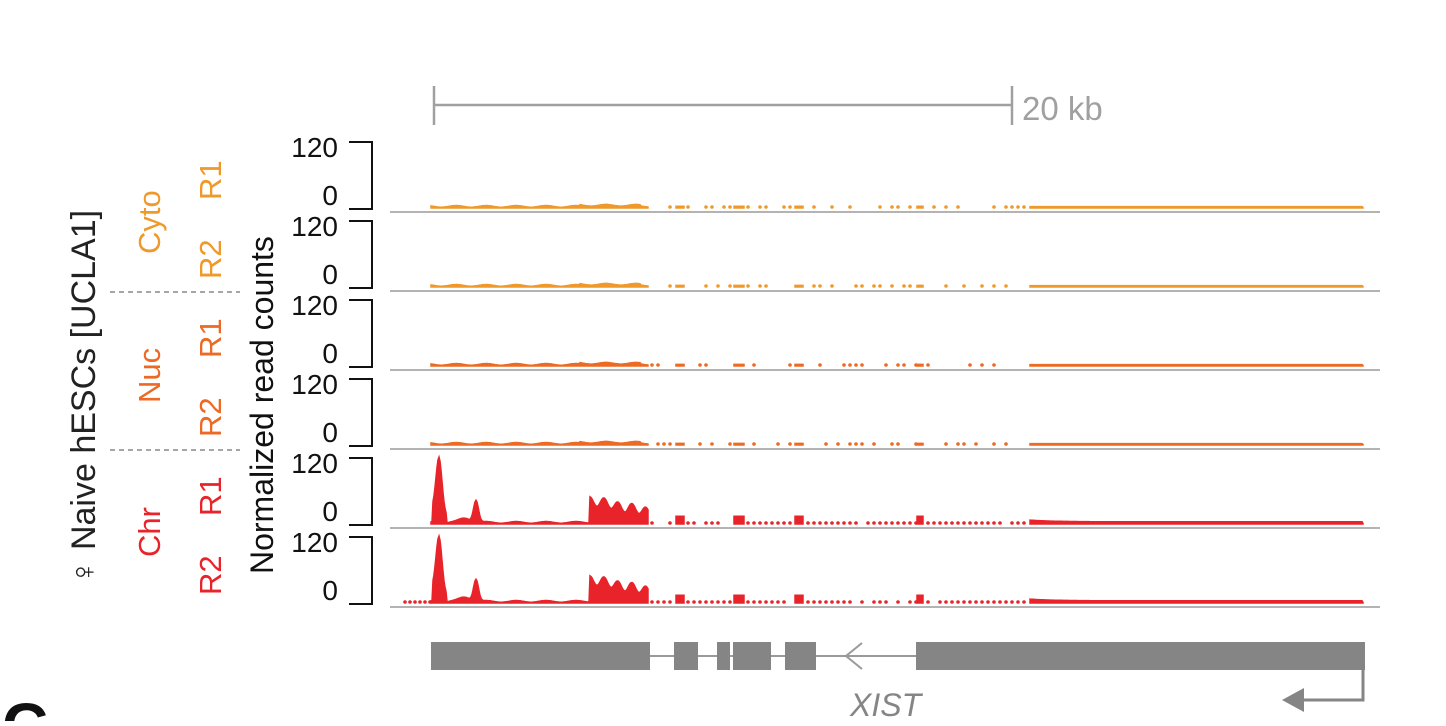 The height and width of the screenshot is (726, 1446). What do you see at coordinates (786, 172) in the screenshot?
I see `track-1: 120 0 R1` at bounding box center [786, 172].